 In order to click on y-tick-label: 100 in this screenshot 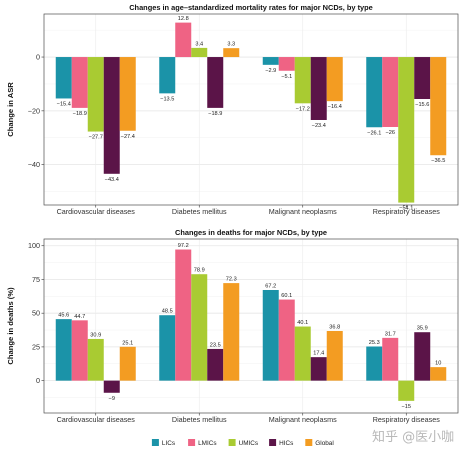, I will do `click(34, 245)`.